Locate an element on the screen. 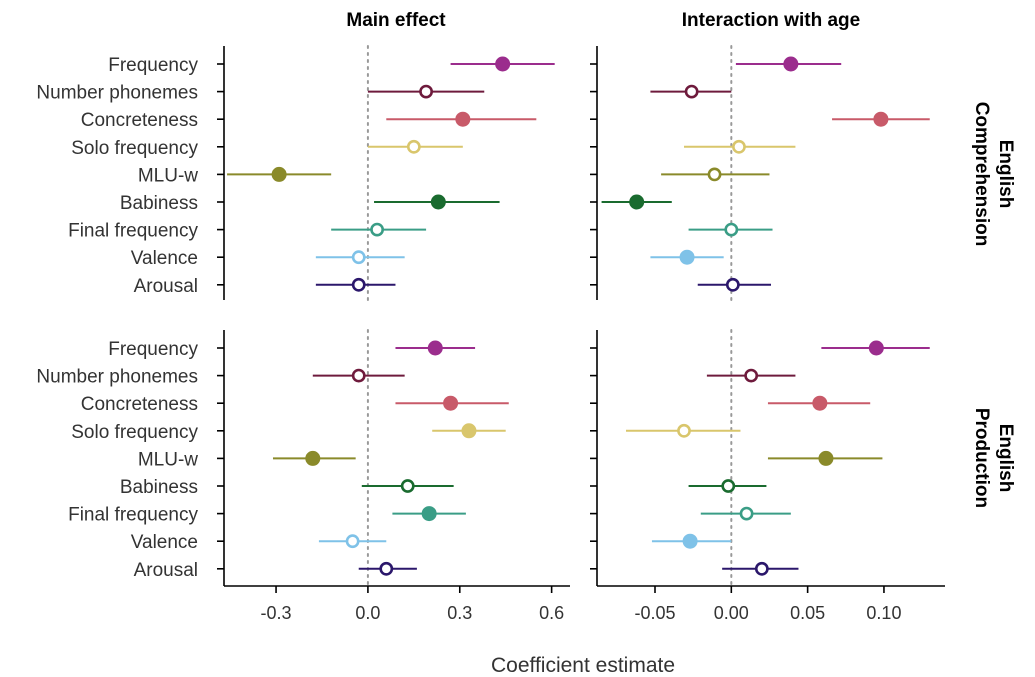 The image size is (1035, 677). column-title-interaction: Interaction with age is located at coordinates (771, 20).